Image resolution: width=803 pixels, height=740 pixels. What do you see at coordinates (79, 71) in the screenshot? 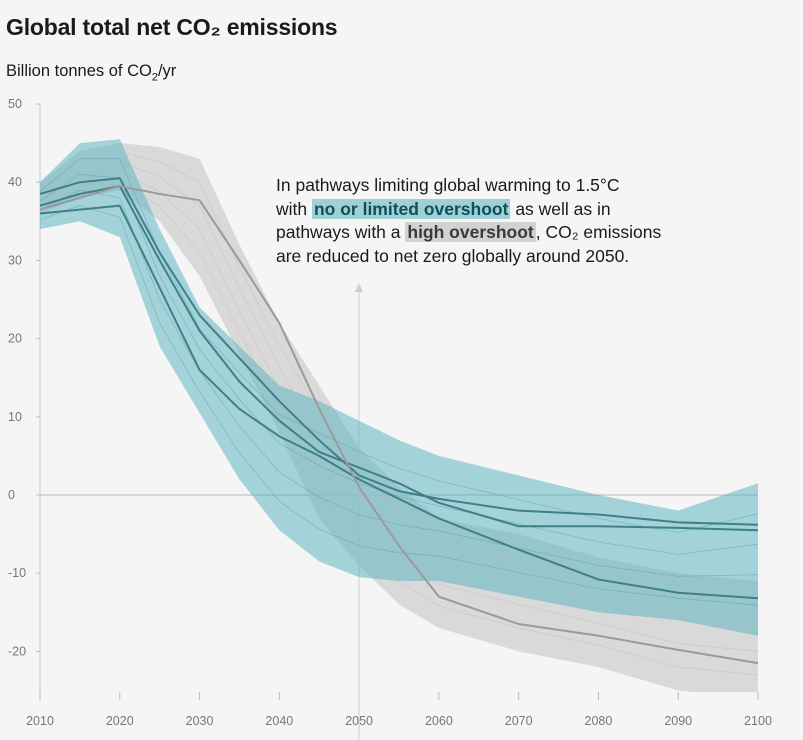
I see `unit-prefix: Billion tonnes of CO` at bounding box center [79, 71].